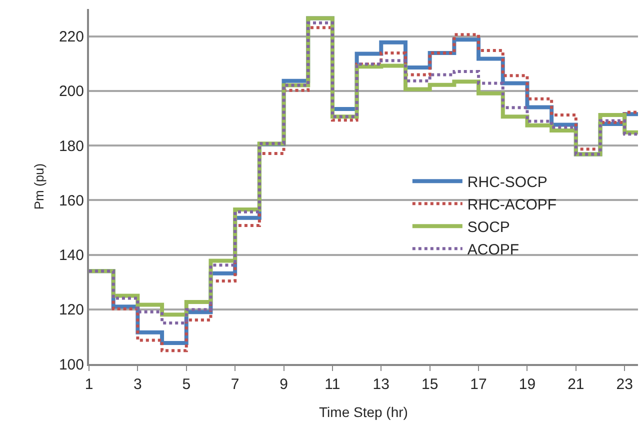 This screenshot has height=436, width=639. What do you see at coordinates (512, 205) in the screenshot?
I see `legend-label: RHC-ACOPF` at bounding box center [512, 205].